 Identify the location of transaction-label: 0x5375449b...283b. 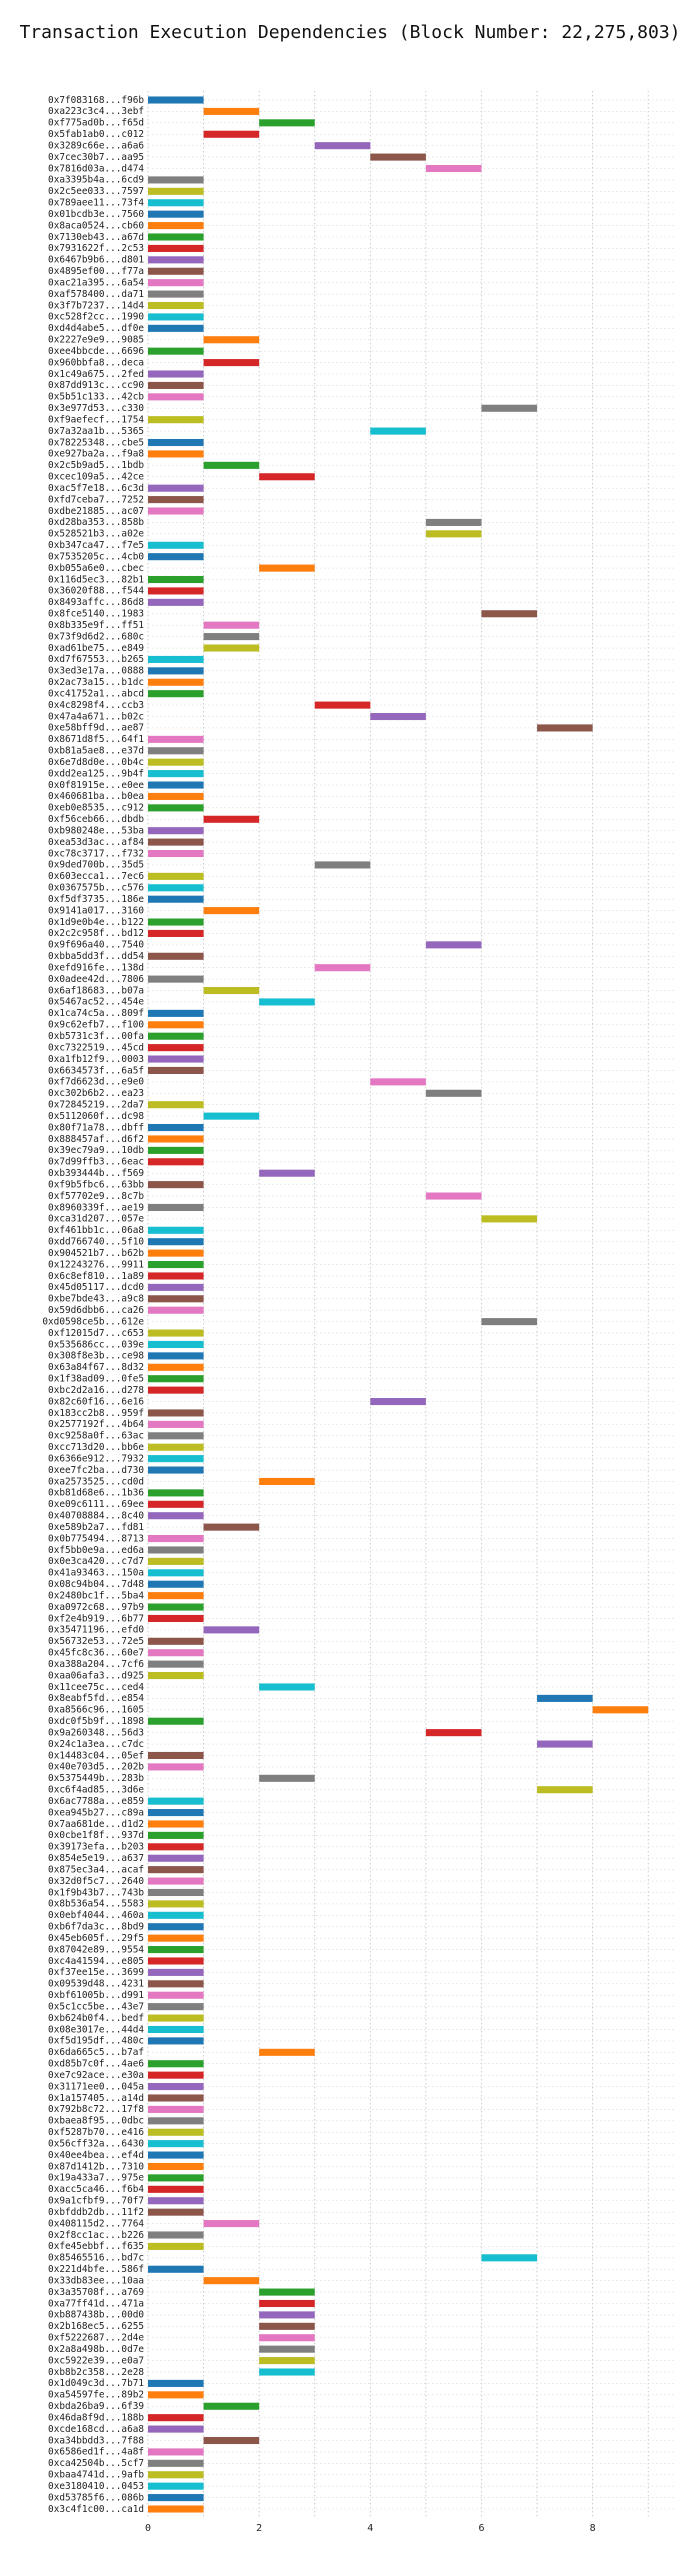
(96, 1778).